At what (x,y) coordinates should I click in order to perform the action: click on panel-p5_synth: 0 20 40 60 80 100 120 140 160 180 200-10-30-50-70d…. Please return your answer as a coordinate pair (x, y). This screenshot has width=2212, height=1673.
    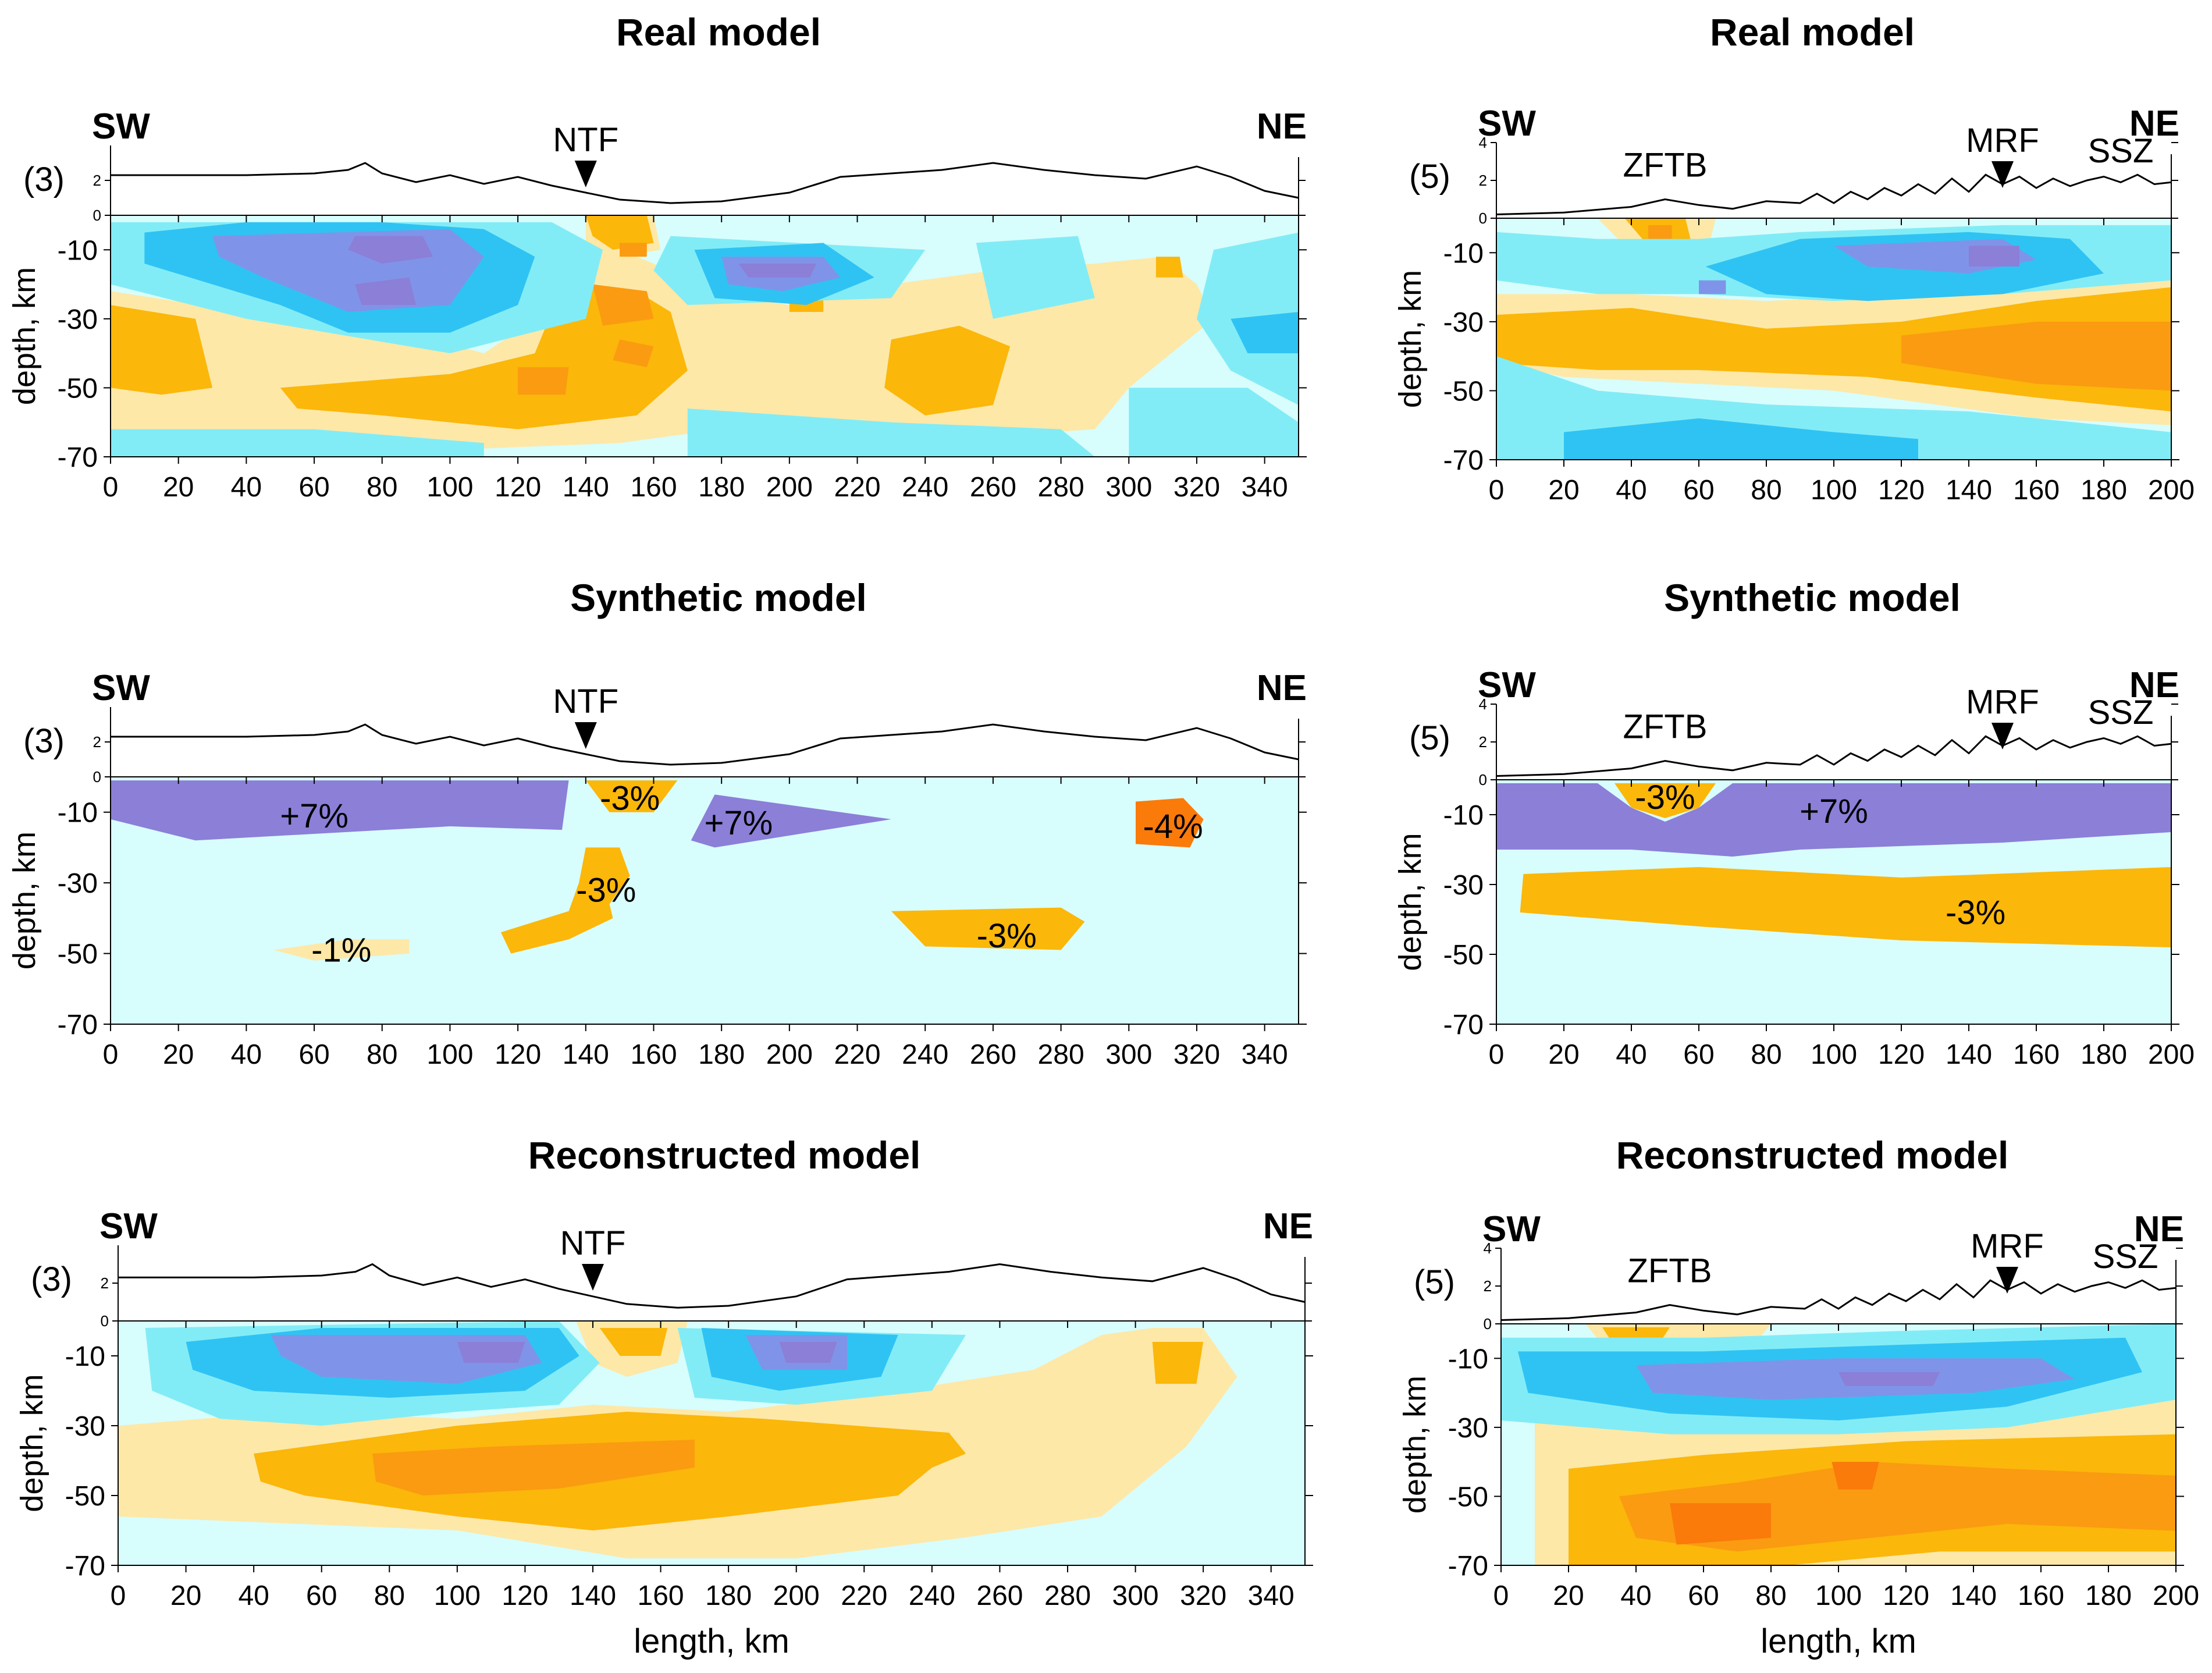
    Looking at the image, I should click on (1794, 823).